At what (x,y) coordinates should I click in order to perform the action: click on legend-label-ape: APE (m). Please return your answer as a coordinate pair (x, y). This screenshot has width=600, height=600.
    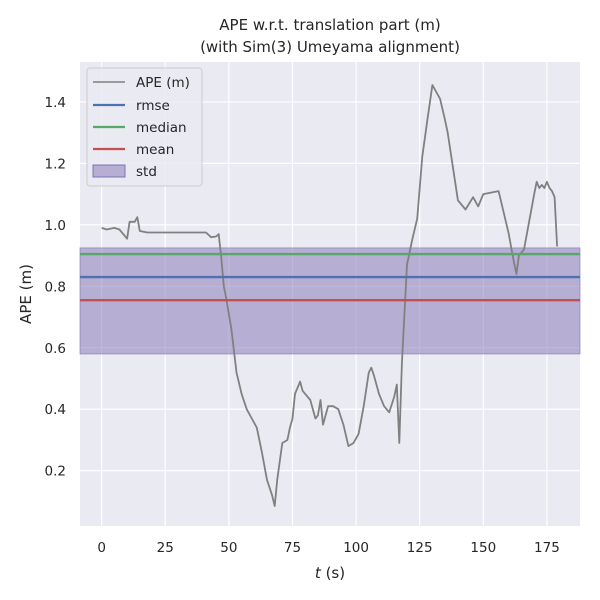
    Looking at the image, I should click on (163, 83).